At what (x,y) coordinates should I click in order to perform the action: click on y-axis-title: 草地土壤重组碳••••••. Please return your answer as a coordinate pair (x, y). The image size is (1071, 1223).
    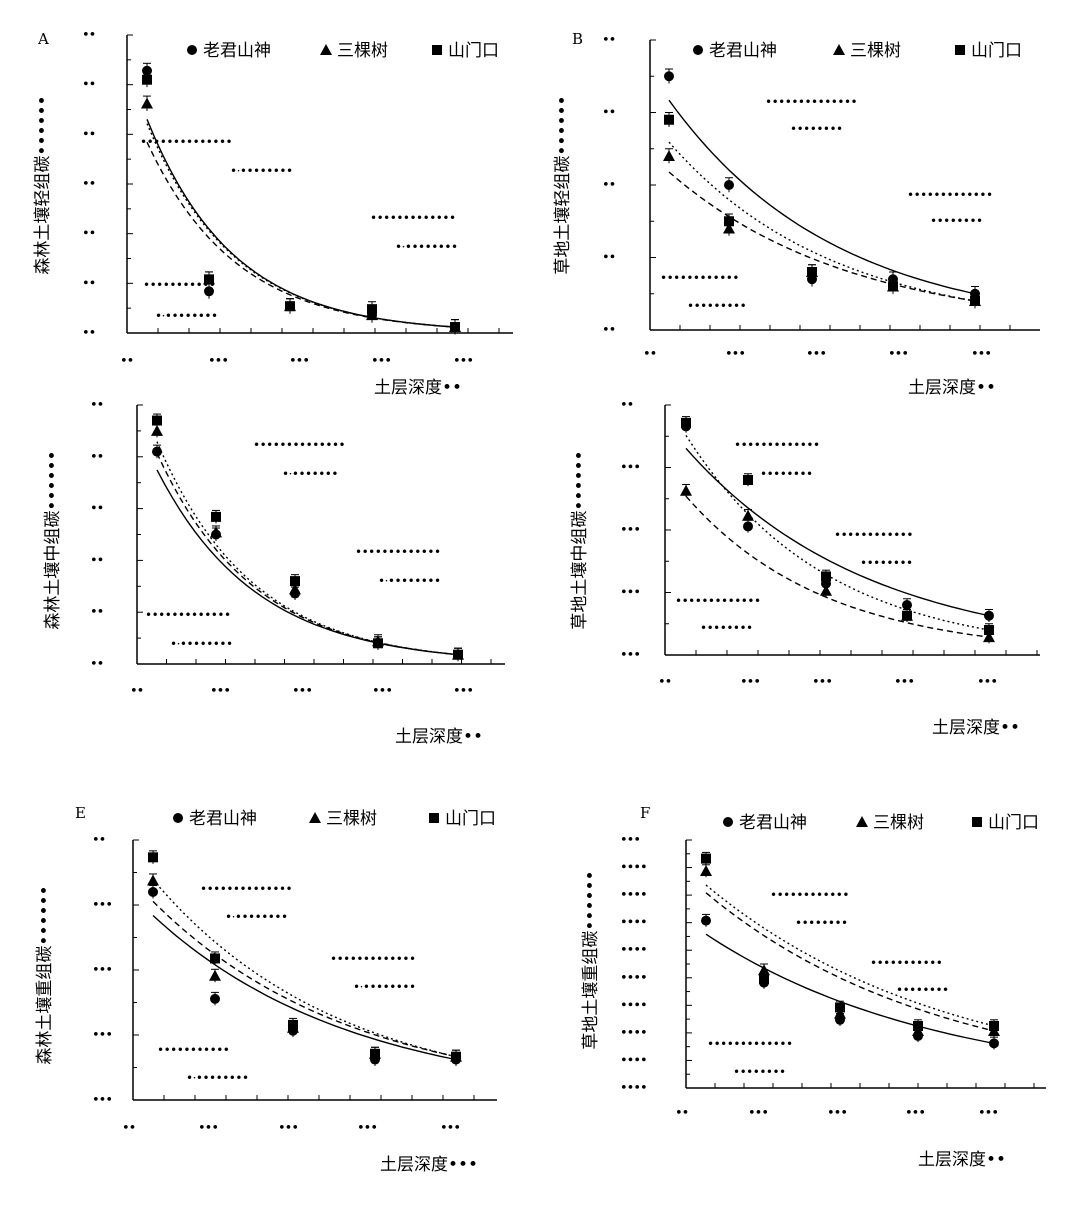
    Looking at the image, I should click on (590, 959).